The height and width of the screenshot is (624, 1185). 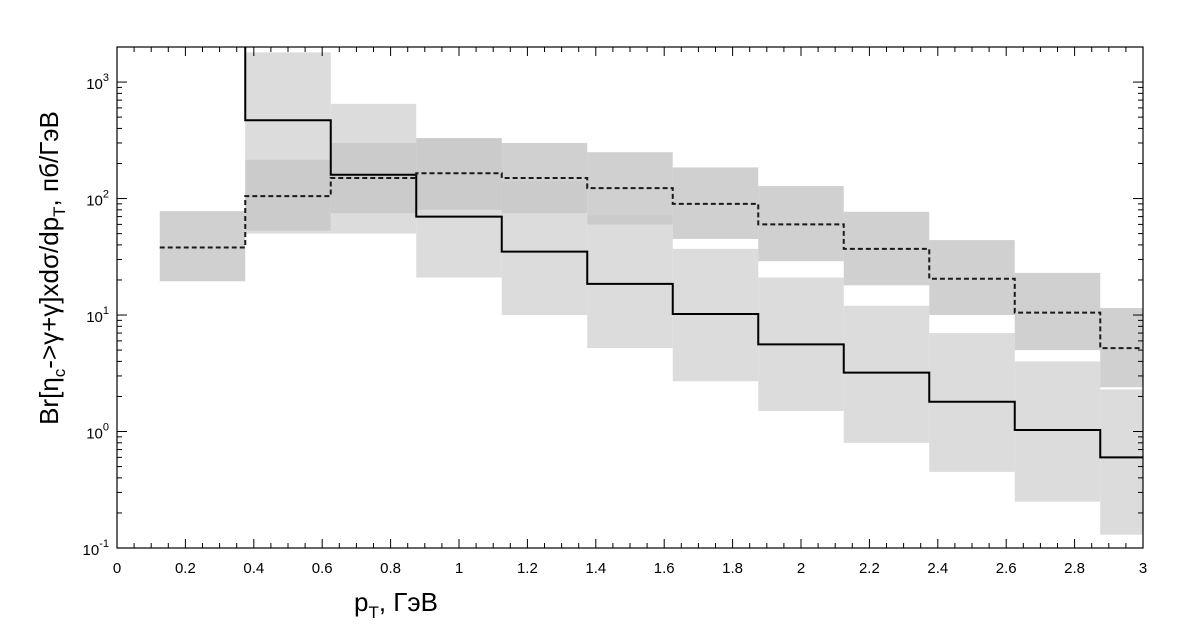 What do you see at coordinates (1006, 568) in the screenshot?
I see `x-tick-label: 2.6` at bounding box center [1006, 568].